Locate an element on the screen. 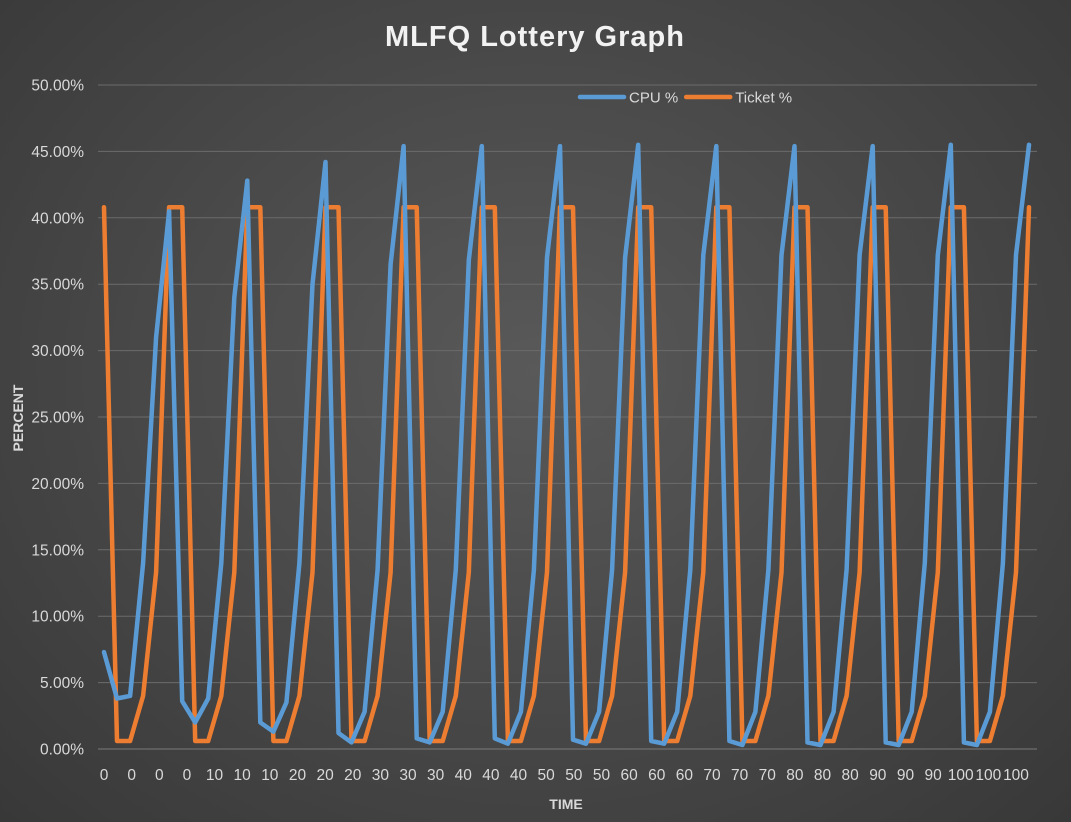 This screenshot has height=822, width=1071. y-tick-label: 25.00% is located at coordinates (57, 418).